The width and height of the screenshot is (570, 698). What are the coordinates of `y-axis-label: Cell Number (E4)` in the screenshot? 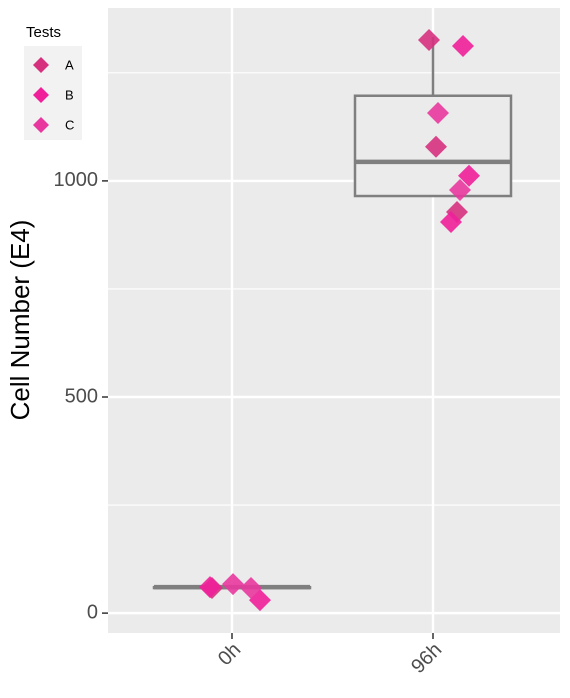 It's located at (20, 320).